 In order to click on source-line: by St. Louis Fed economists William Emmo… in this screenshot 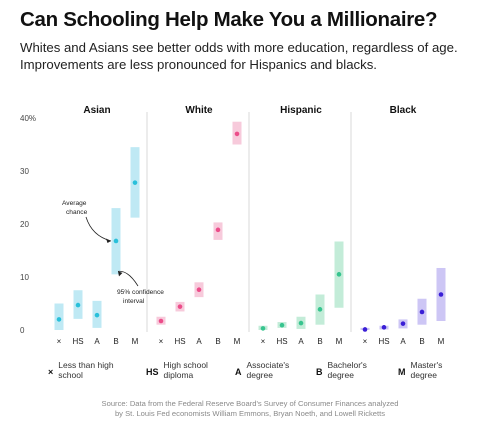, I will do `click(250, 413)`.